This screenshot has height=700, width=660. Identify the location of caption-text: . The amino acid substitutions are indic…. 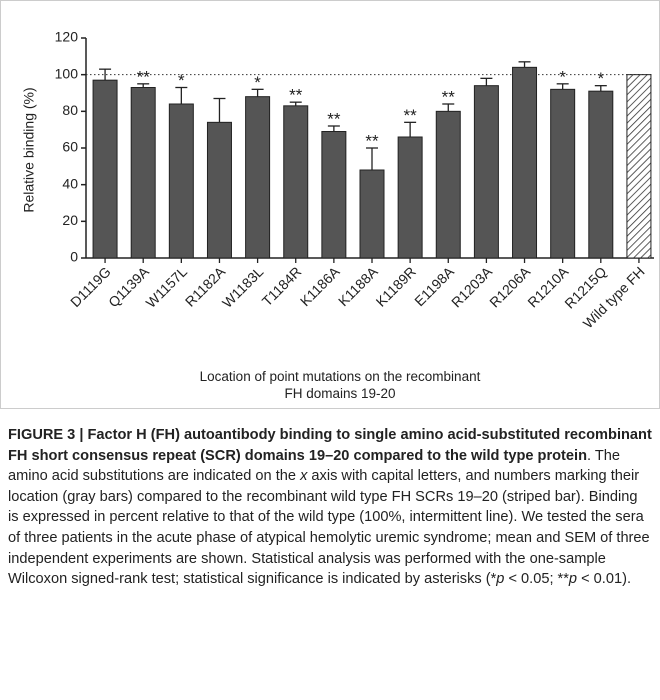
(314, 466).